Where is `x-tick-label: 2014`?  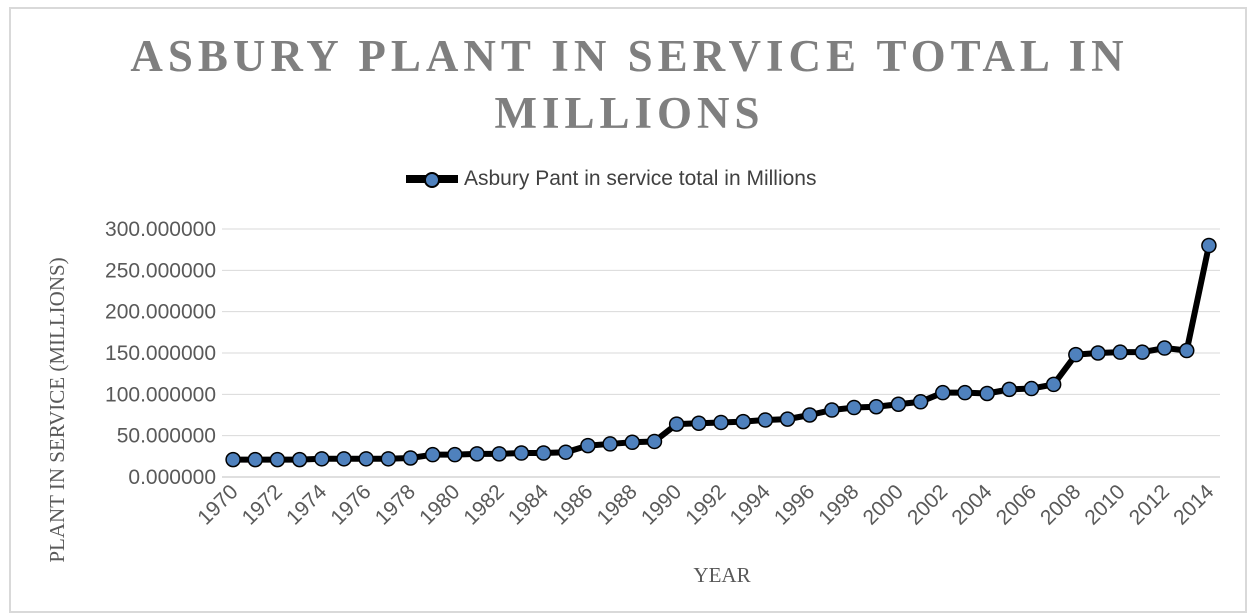
x-tick-label: 2014 is located at coordinates (1194, 505).